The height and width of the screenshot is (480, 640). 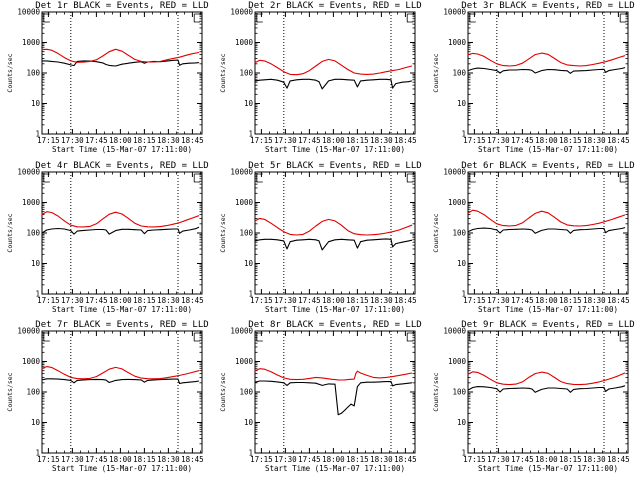 I want to click on det6-title: Det 6r BLACK = Events, RED = LLD, so click(x=547, y=166).